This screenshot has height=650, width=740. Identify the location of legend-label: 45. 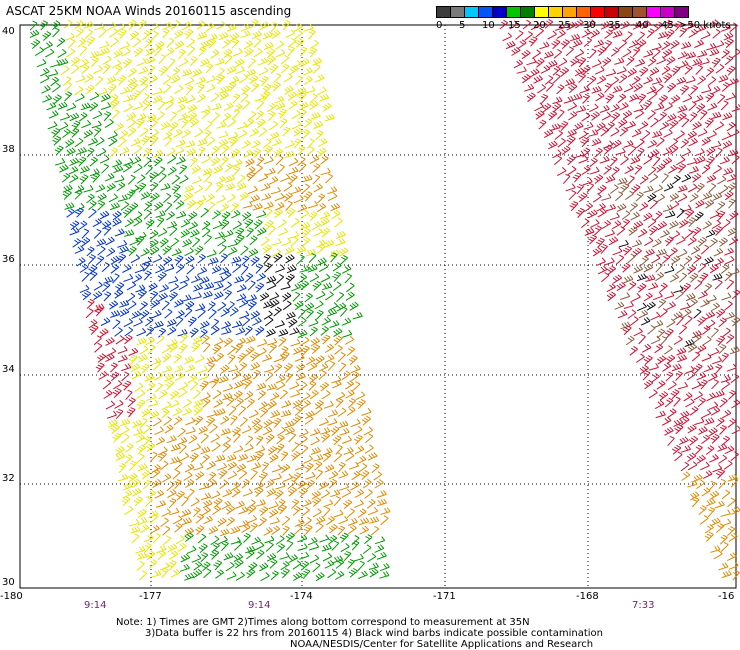
(667, 25).